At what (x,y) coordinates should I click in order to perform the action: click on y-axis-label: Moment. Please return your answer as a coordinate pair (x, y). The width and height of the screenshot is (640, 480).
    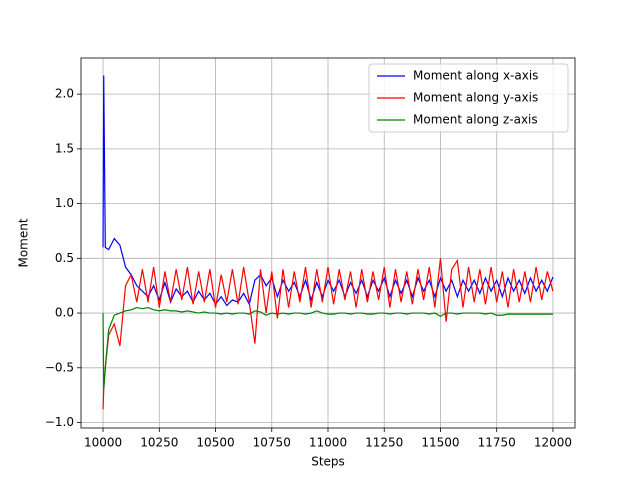
    Looking at the image, I should click on (24, 242).